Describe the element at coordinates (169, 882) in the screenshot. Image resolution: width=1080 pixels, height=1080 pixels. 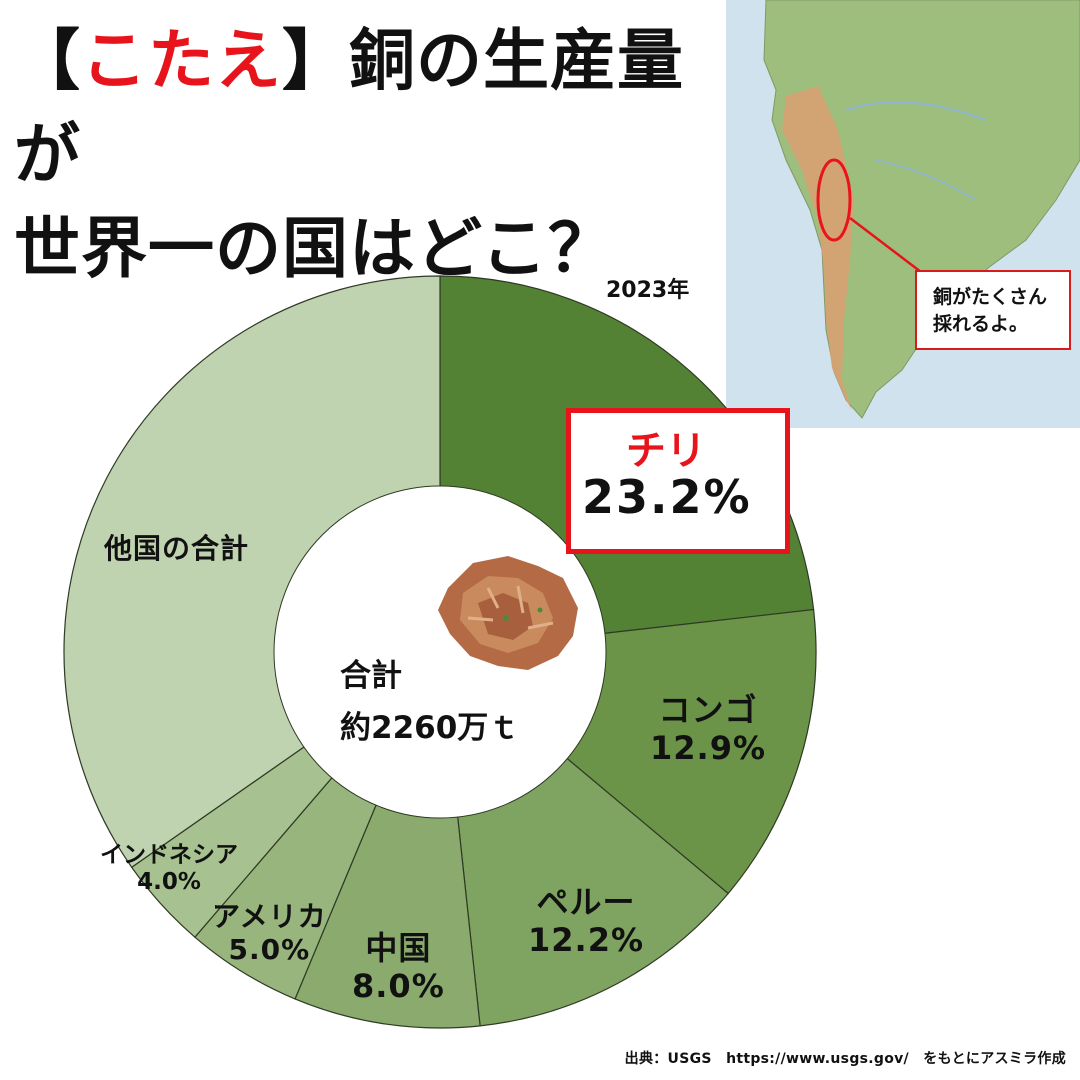
I see `slice-value-indonesia: 4.0%` at that location.